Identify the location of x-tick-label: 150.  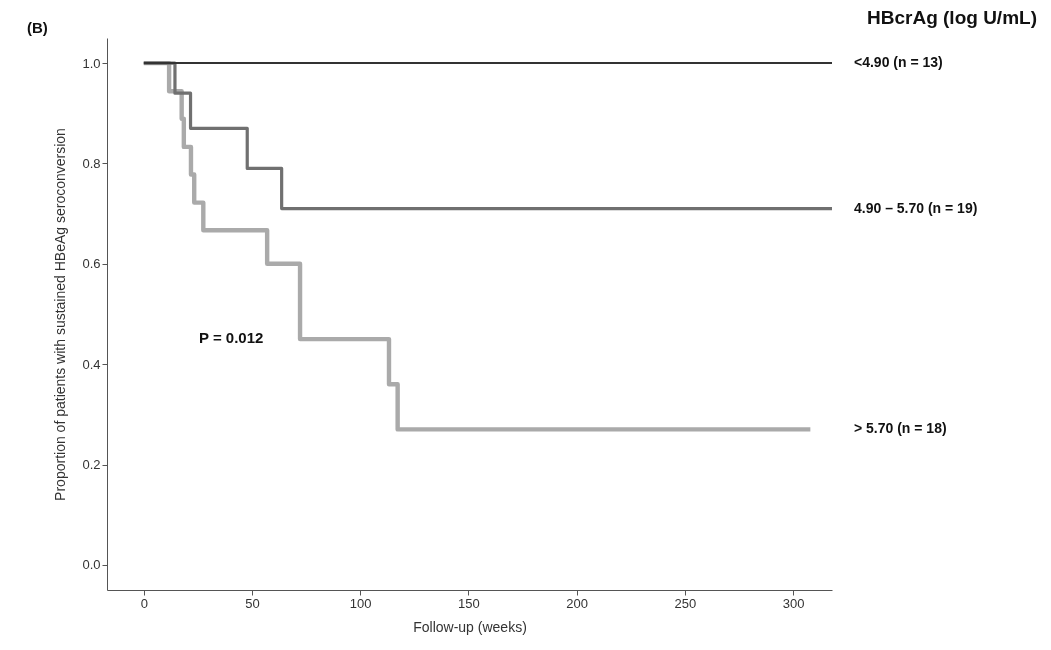
(469, 603).